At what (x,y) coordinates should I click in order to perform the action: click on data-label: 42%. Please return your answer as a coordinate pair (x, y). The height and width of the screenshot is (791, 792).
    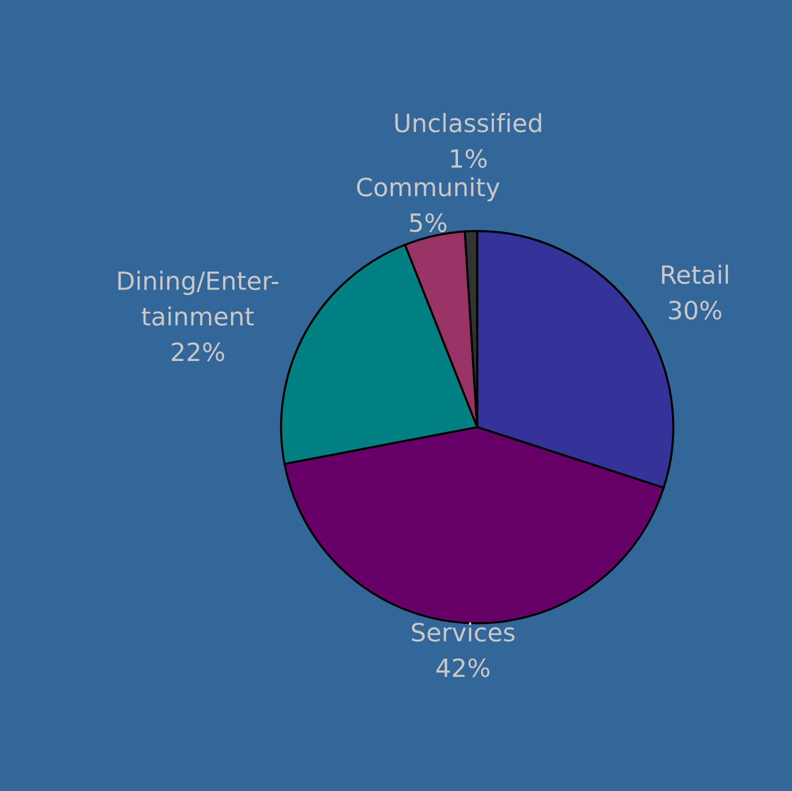
    Looking at the image, I should click on (463, 668).